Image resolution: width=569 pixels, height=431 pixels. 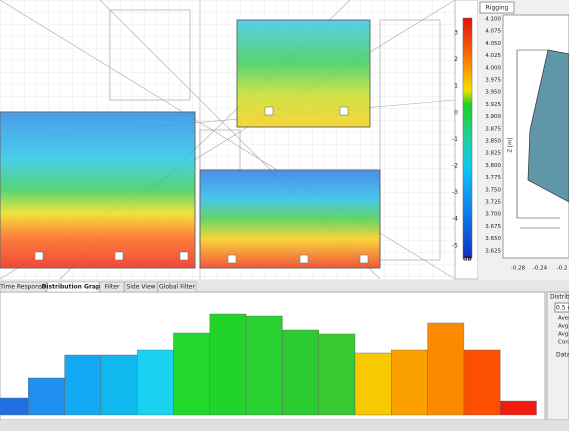 I want to click on y-tick-label: 3.700, so click(x=493, y=215).